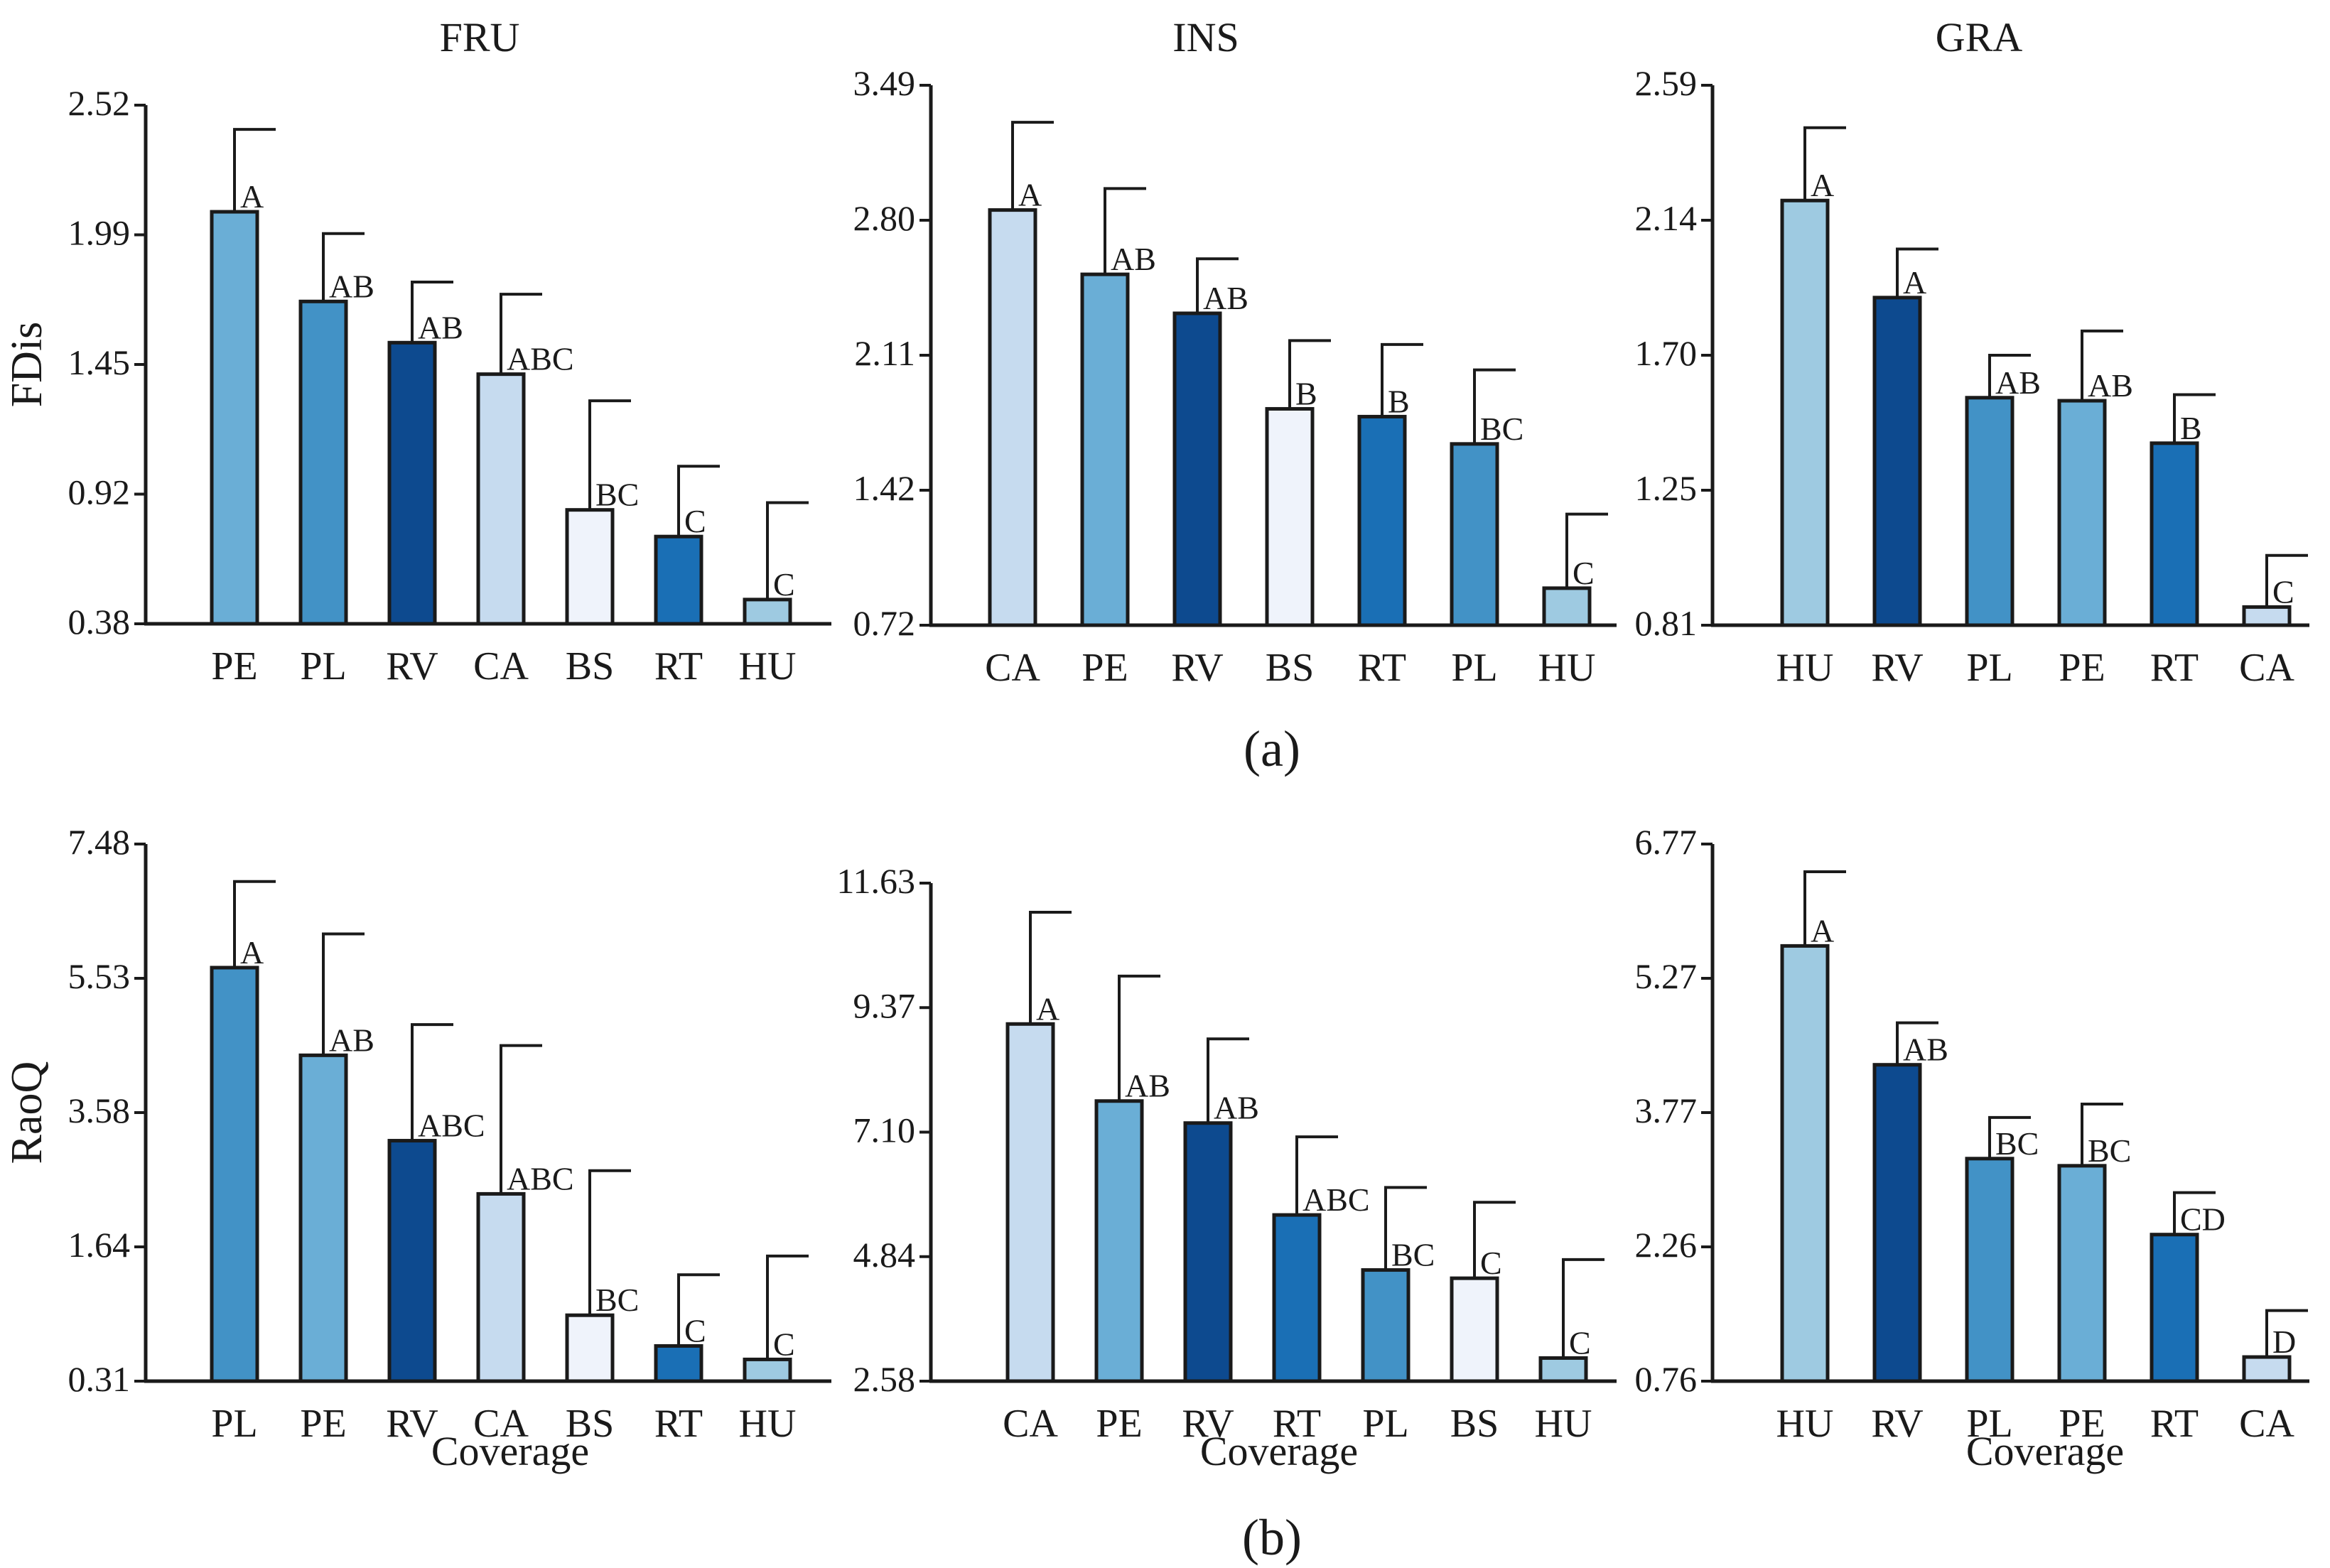 The image size is (2330, 1568). I want to click on y-tick-label: 2.80, so click(884, 218).